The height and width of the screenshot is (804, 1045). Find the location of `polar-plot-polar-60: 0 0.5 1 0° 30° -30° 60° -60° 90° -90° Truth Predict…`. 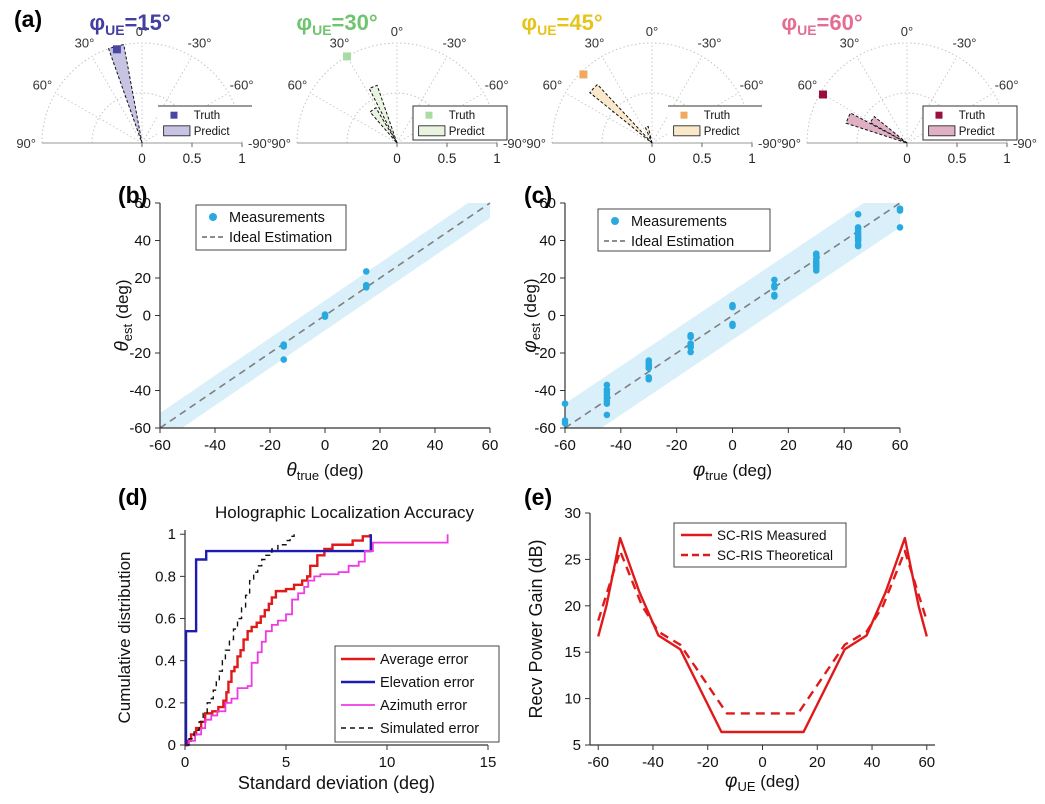

polar-plot-polar-60: 0 0.5 1 0° 30° -30° 60° -60° 90° -90° Truth Predict… is located at coordinates (909, 88).